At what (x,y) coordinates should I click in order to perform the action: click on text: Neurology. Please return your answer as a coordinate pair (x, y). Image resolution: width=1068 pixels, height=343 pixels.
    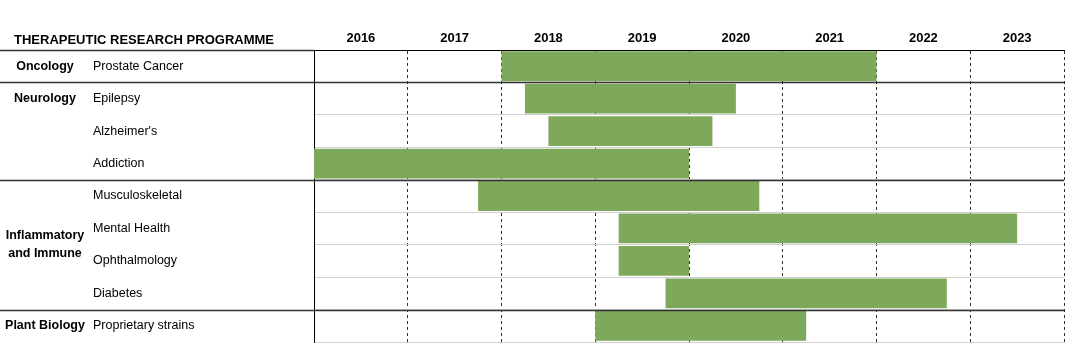
    Looking at the image, I should click on (45, 98).